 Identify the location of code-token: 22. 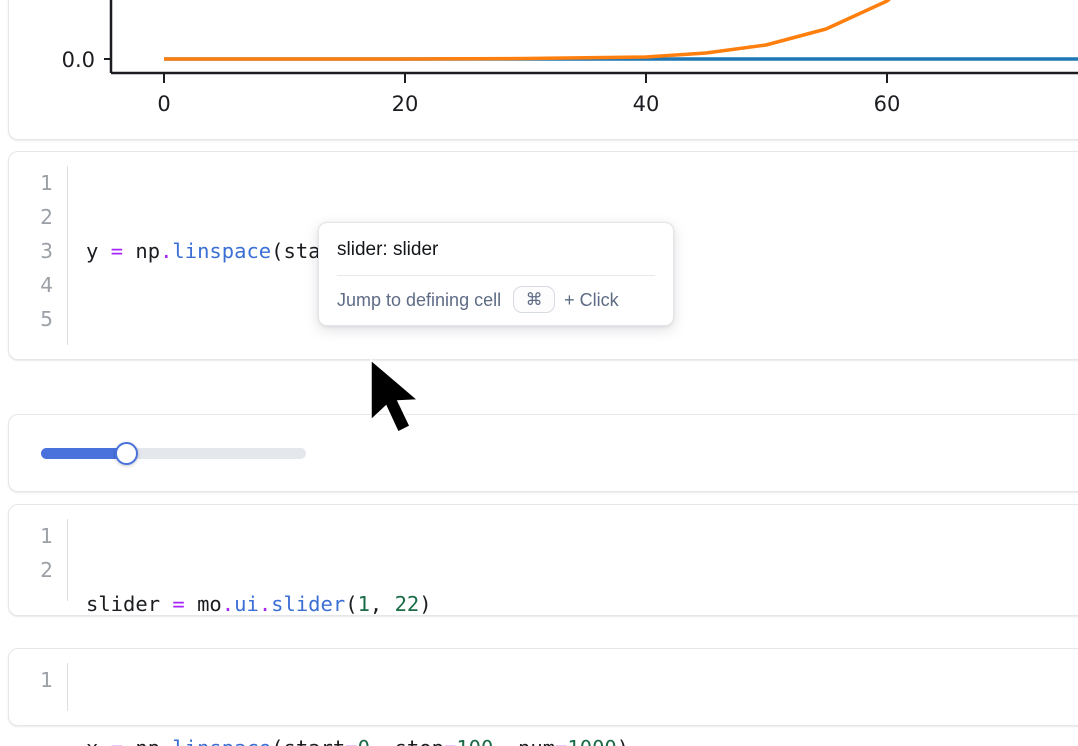
(407, 604).